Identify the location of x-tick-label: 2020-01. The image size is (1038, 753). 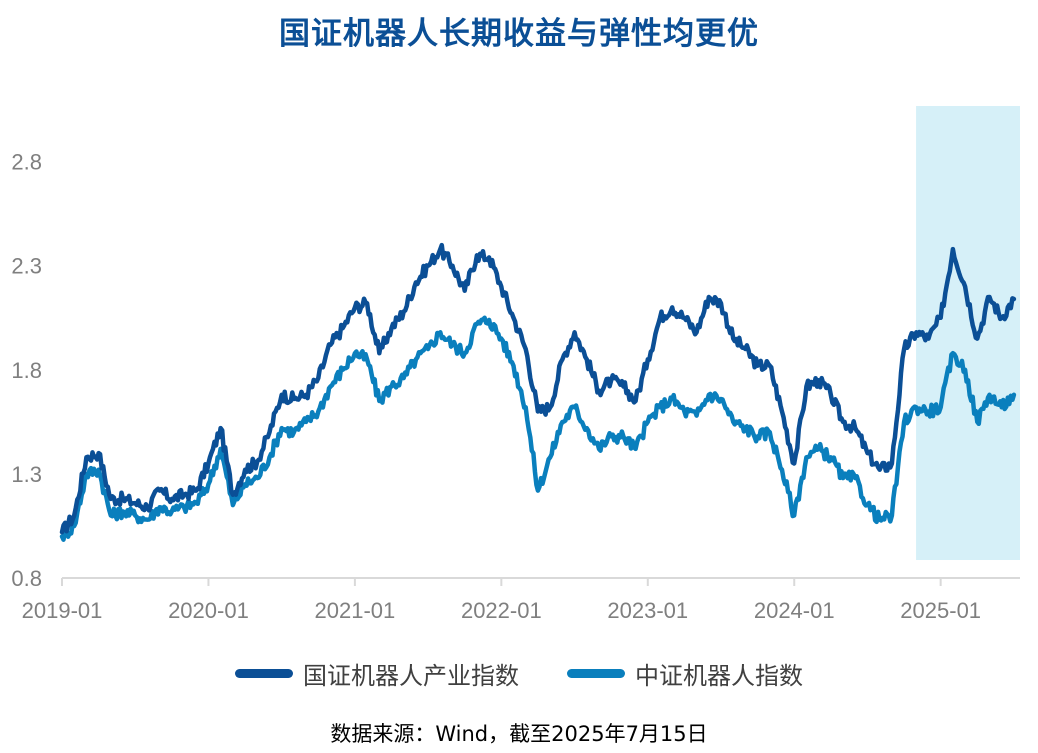
(208, 610).